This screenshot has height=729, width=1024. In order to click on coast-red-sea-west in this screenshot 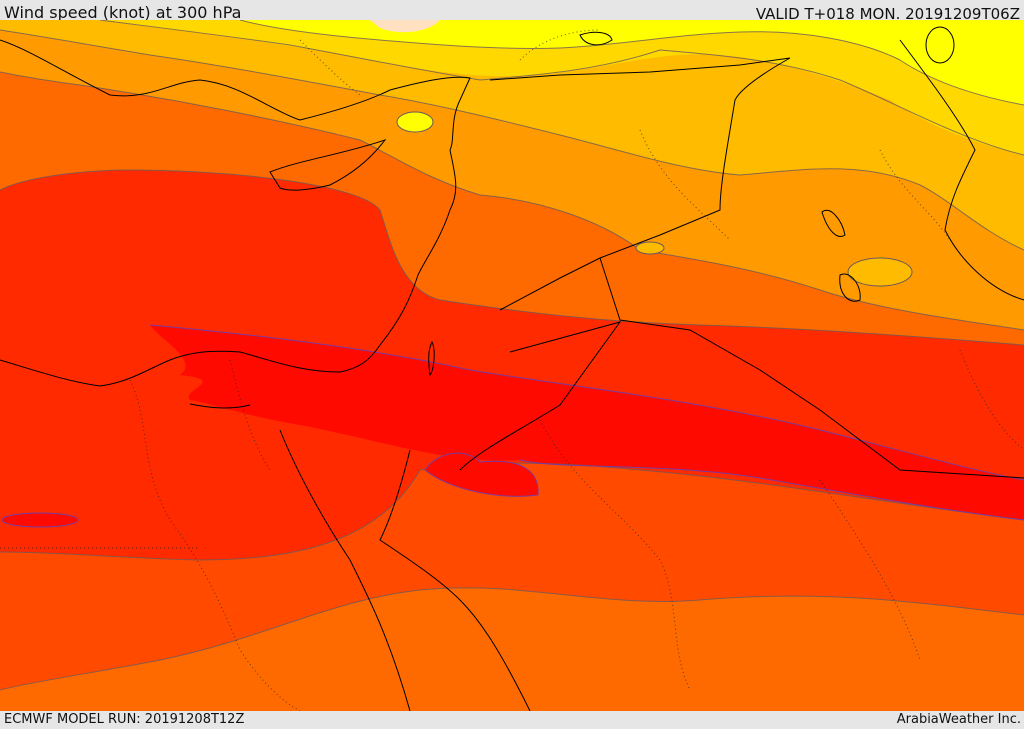, I will do `click(345, 570)`.